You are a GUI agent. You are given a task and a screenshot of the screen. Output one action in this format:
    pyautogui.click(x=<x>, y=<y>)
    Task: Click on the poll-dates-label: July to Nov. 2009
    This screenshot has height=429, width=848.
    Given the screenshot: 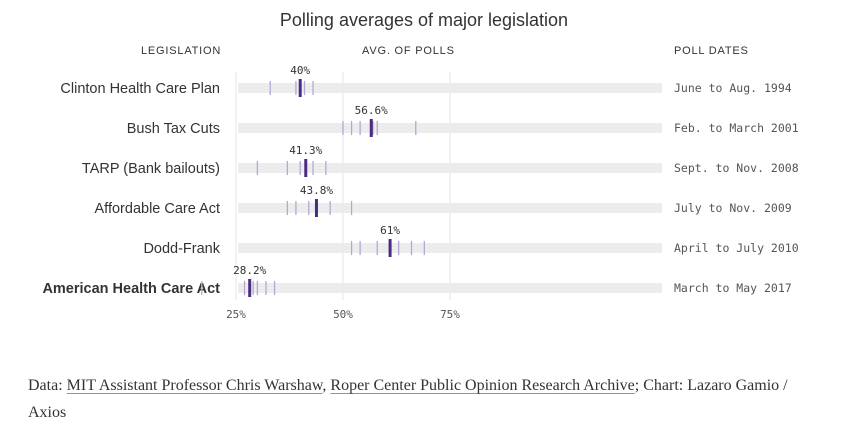 What is the action you would take?
    pyautogui.click(x=733, y=208)
    